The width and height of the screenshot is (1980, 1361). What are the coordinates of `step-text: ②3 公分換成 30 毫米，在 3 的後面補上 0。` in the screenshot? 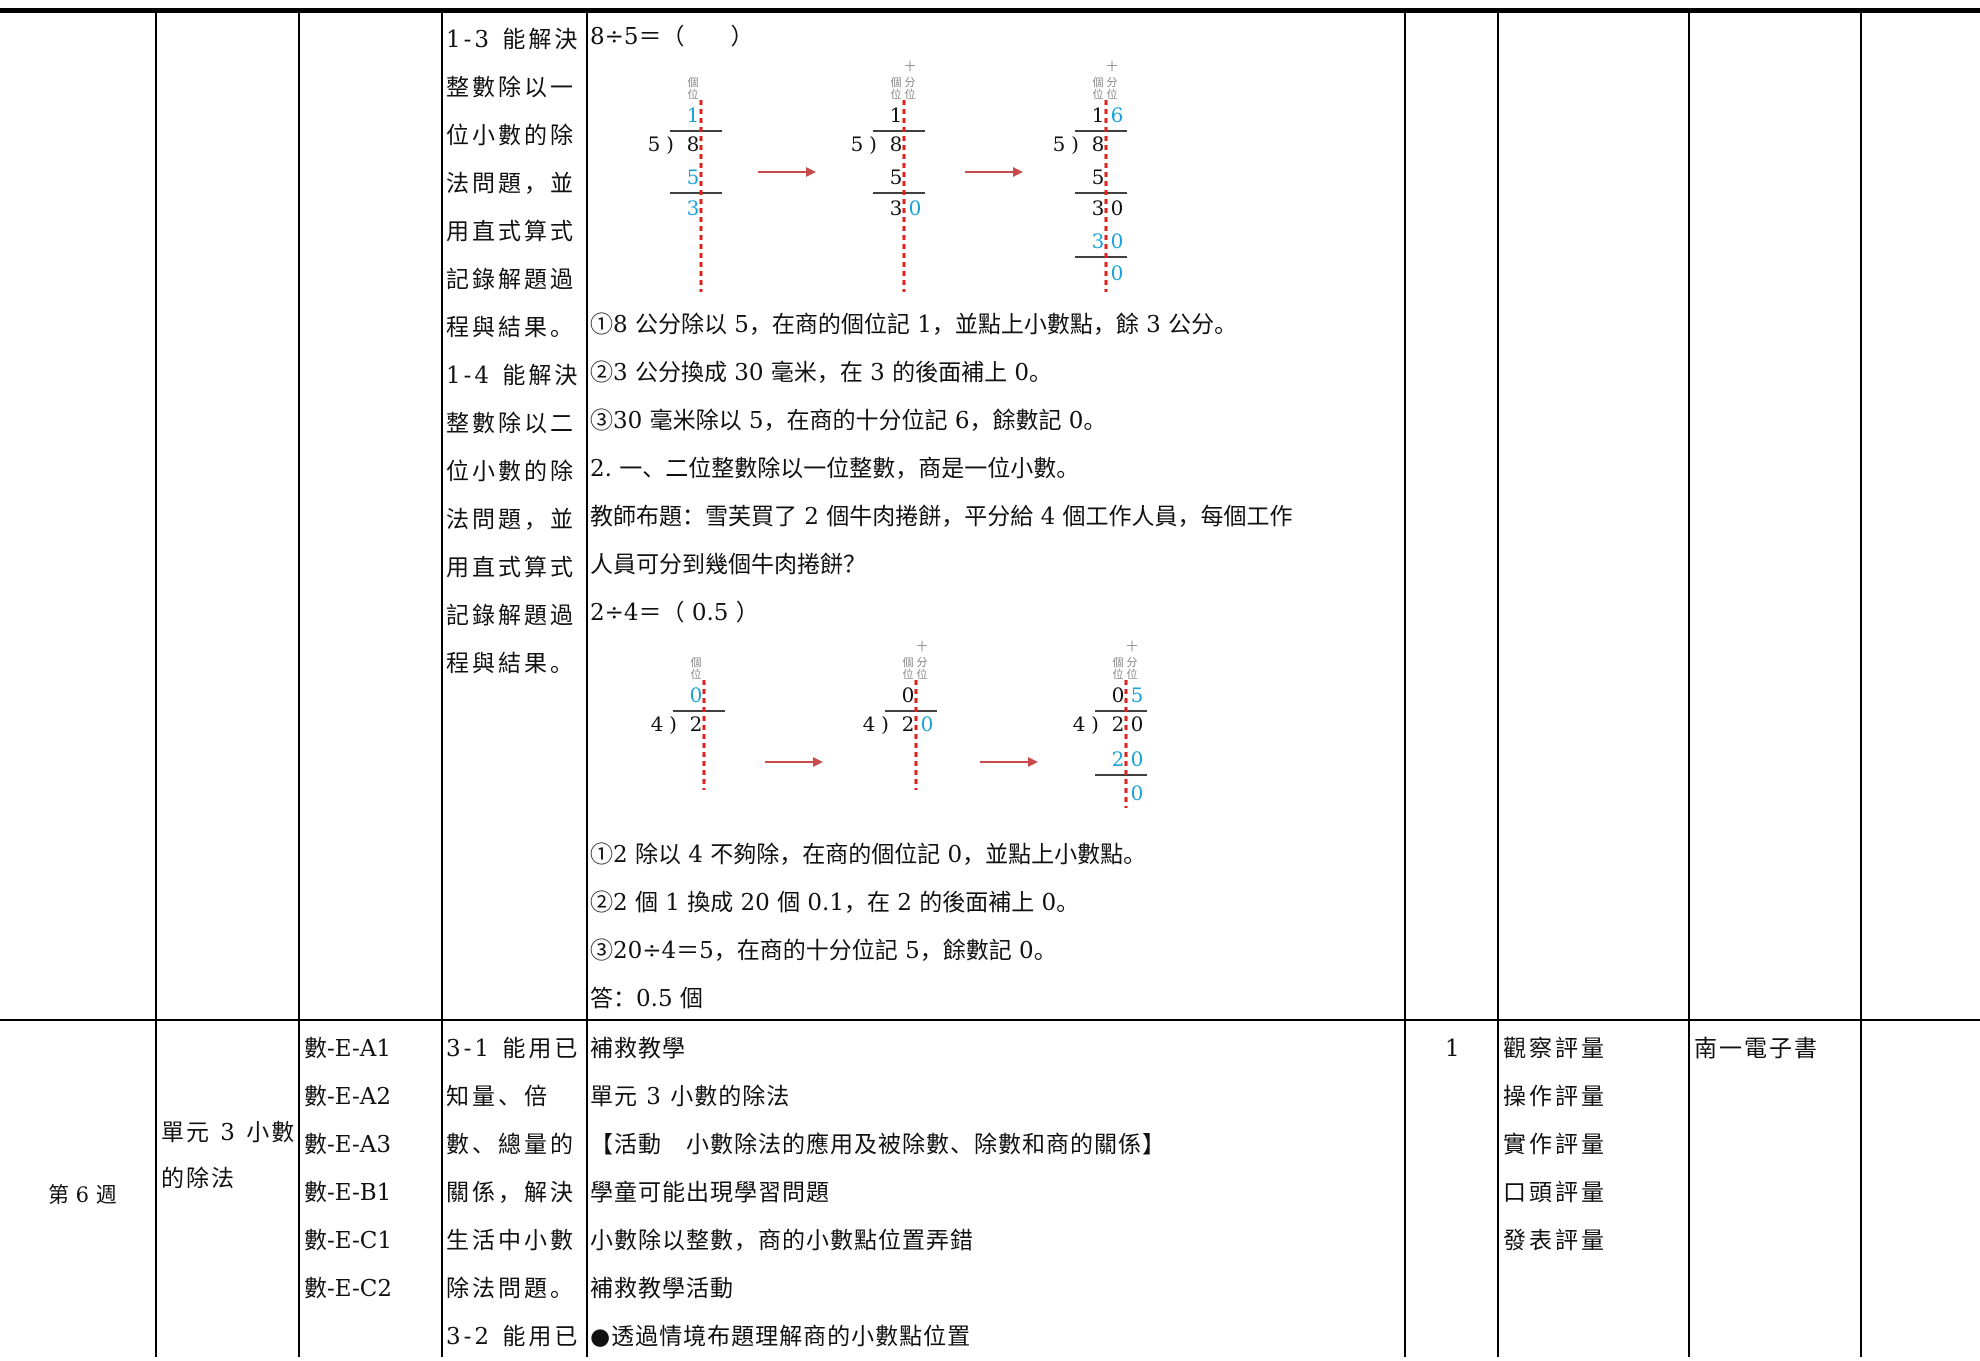 It's located at (821, 373).